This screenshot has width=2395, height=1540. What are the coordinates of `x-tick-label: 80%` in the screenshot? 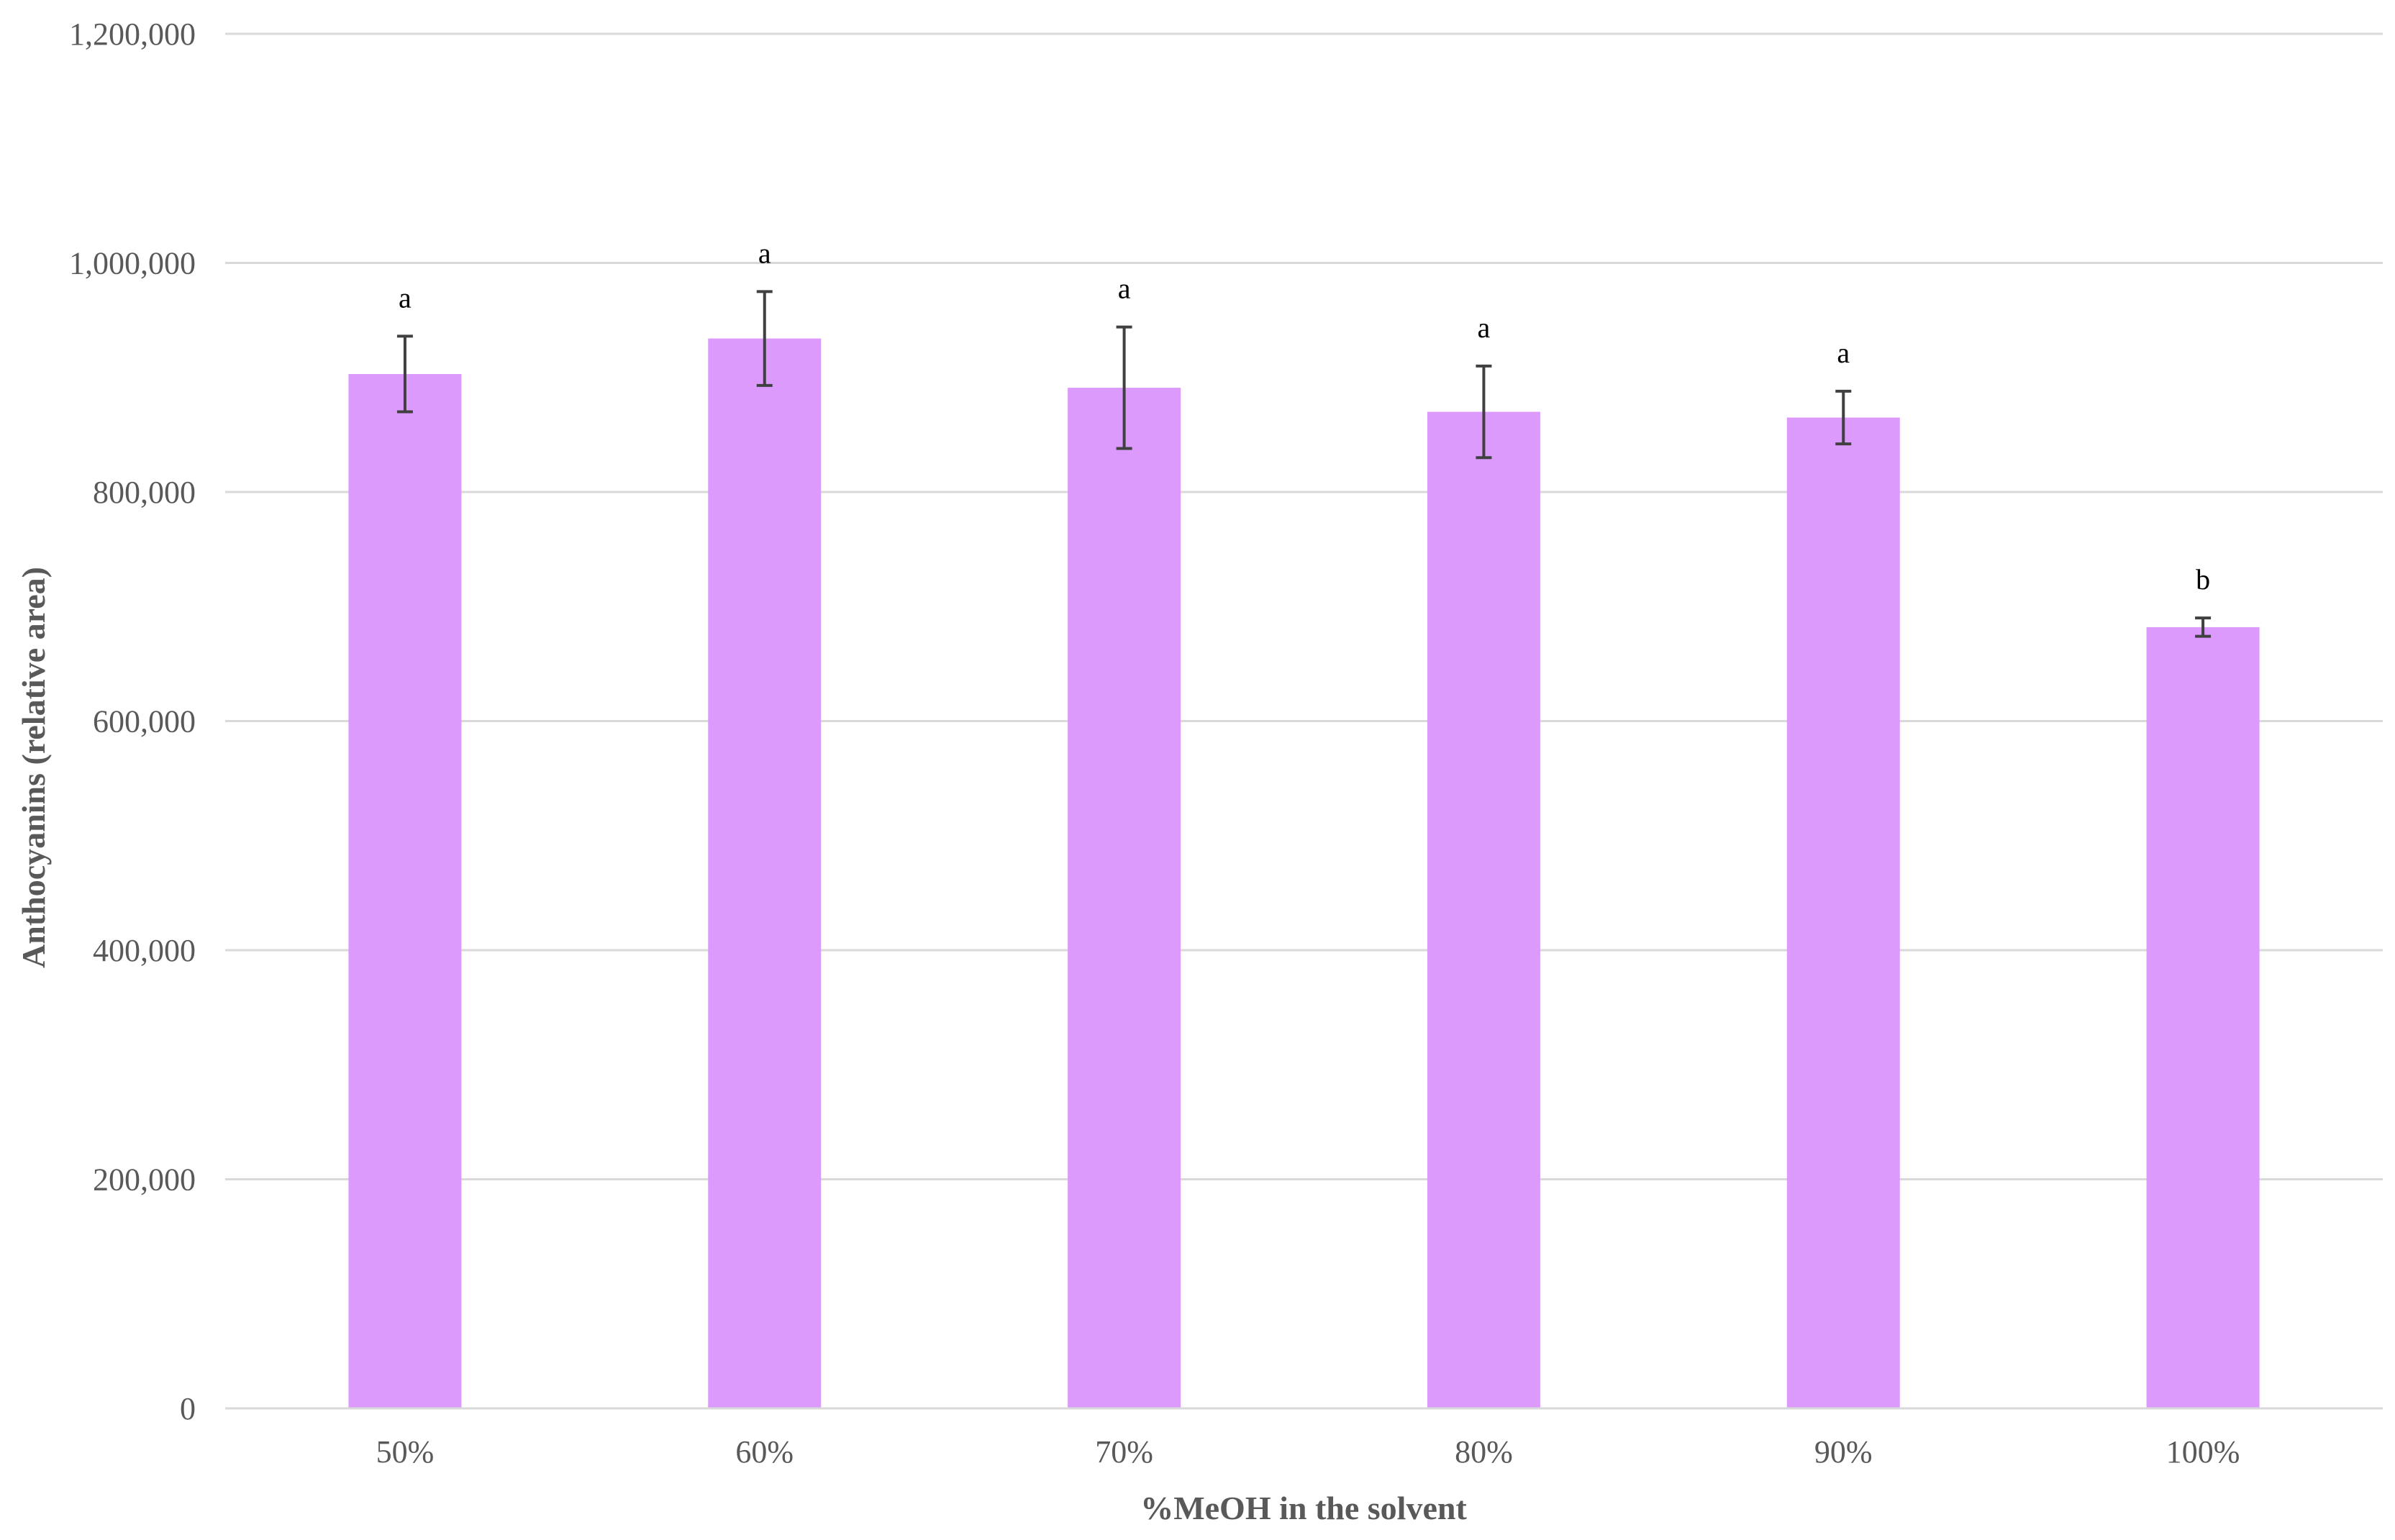 It's located at (1484, 1452).